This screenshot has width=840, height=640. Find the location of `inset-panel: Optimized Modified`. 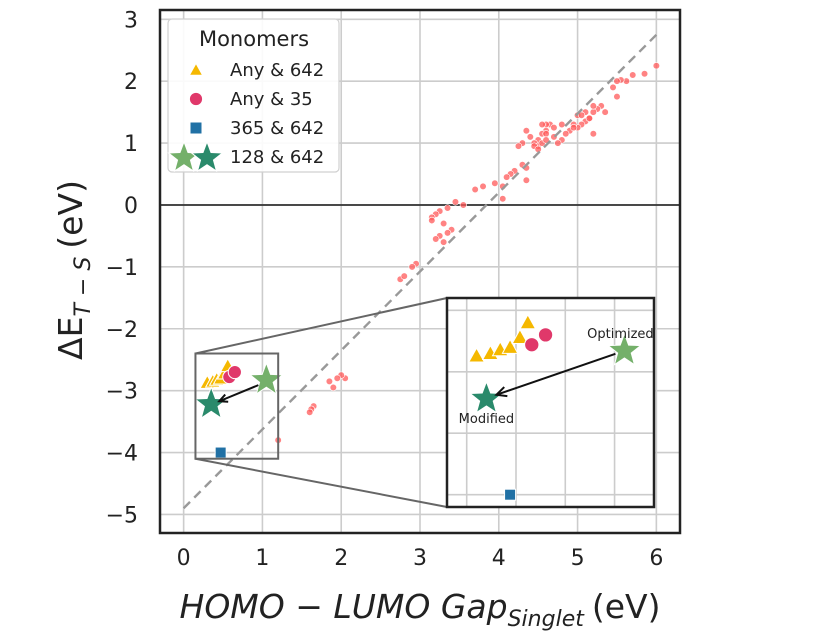

inset-panel: Optimized Modified is located at coordinates (550, 402).